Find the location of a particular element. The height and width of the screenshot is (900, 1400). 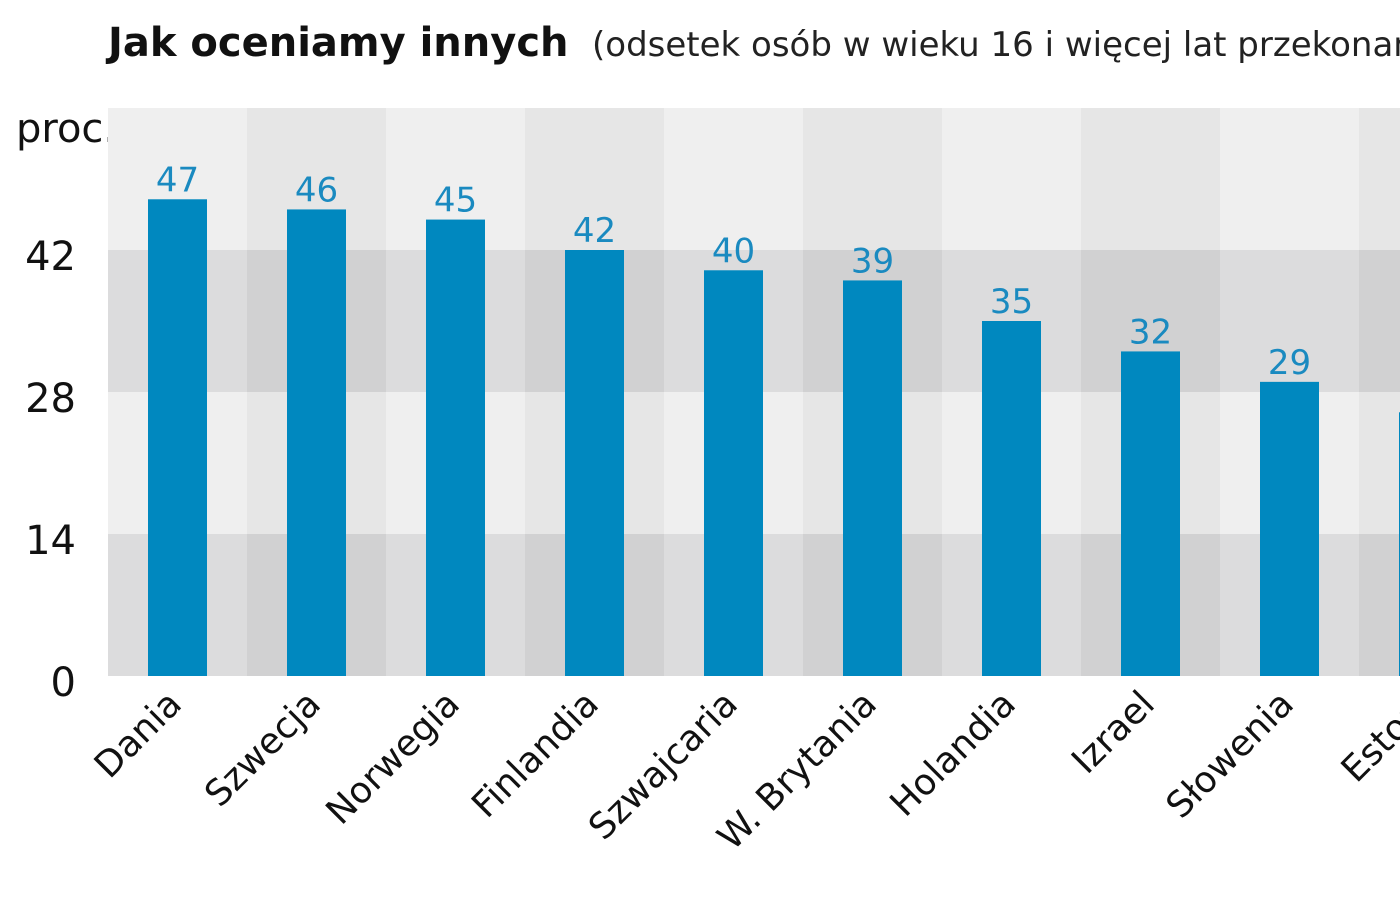

x-category-label: Holandia is located at coordinates (953, 753).